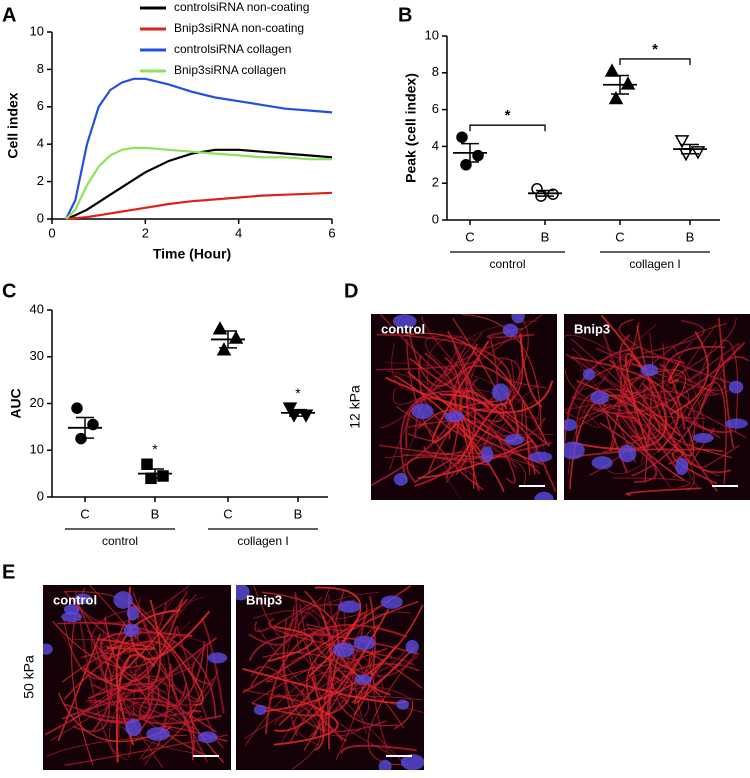 This screenshot has width=750, height=778. I want to click on tile-label: Bnip3, so click(592, 328).